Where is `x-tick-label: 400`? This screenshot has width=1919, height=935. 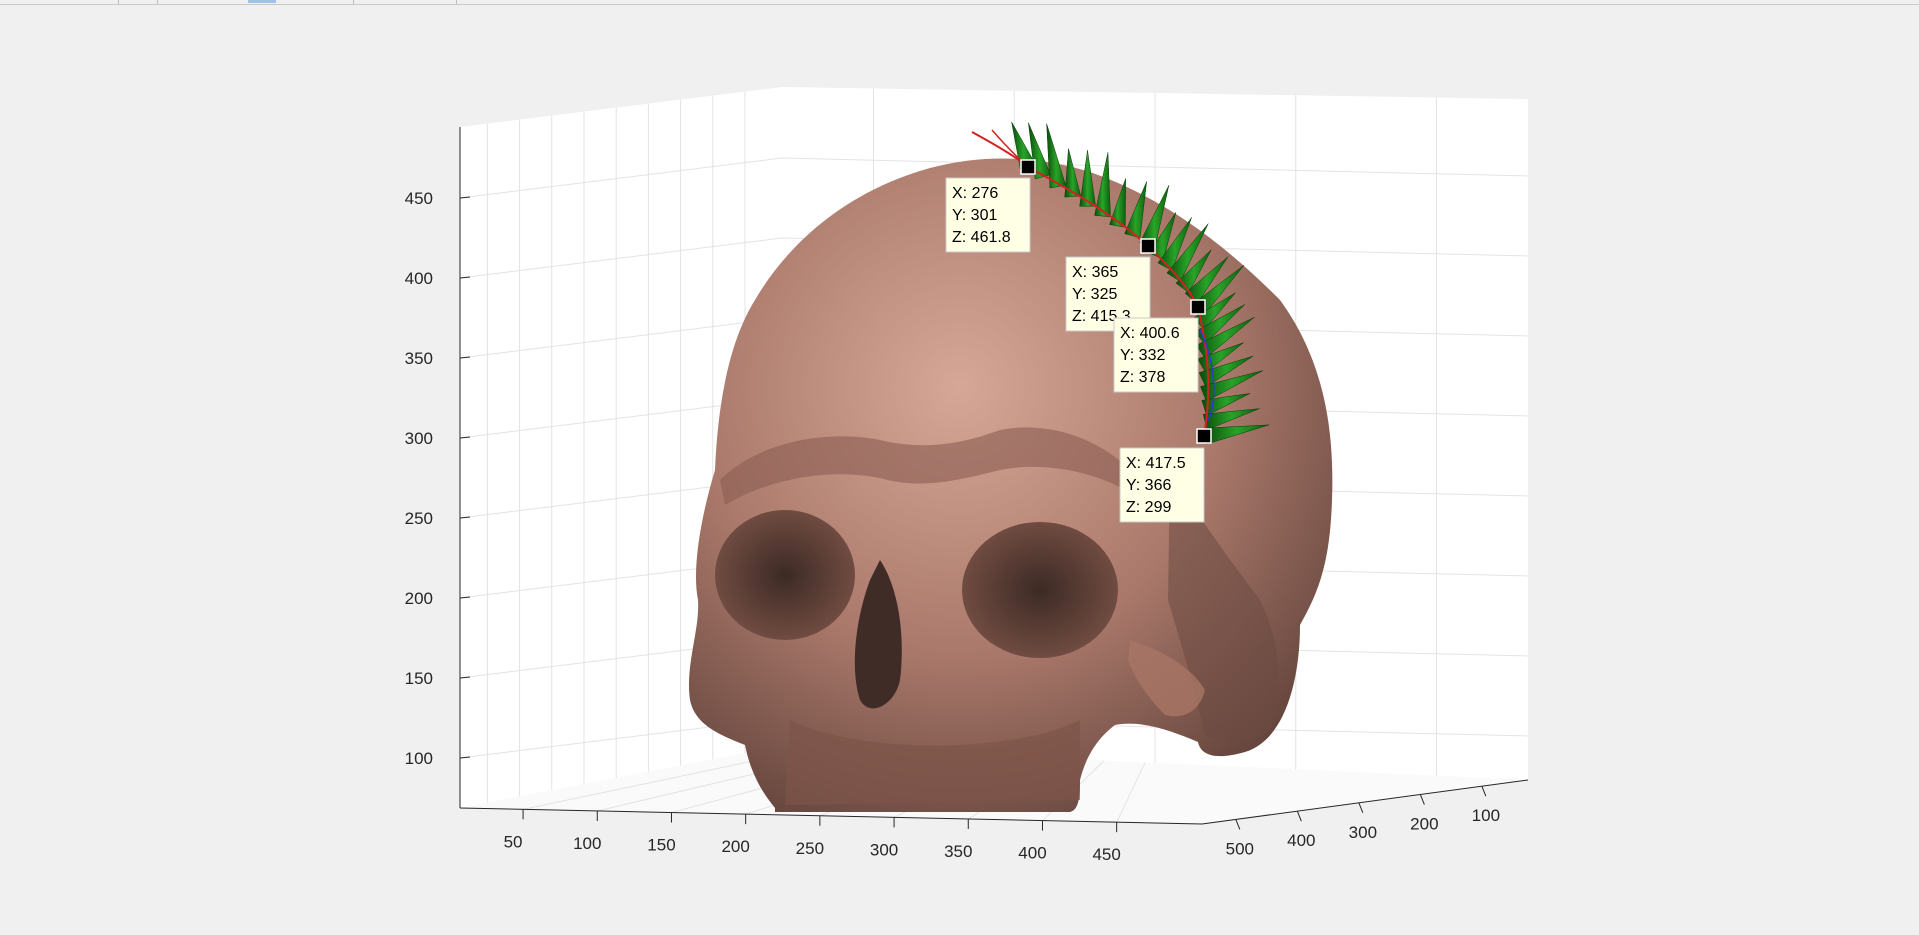
x-tick-label: 400 is located at coordinates (1032, 853).